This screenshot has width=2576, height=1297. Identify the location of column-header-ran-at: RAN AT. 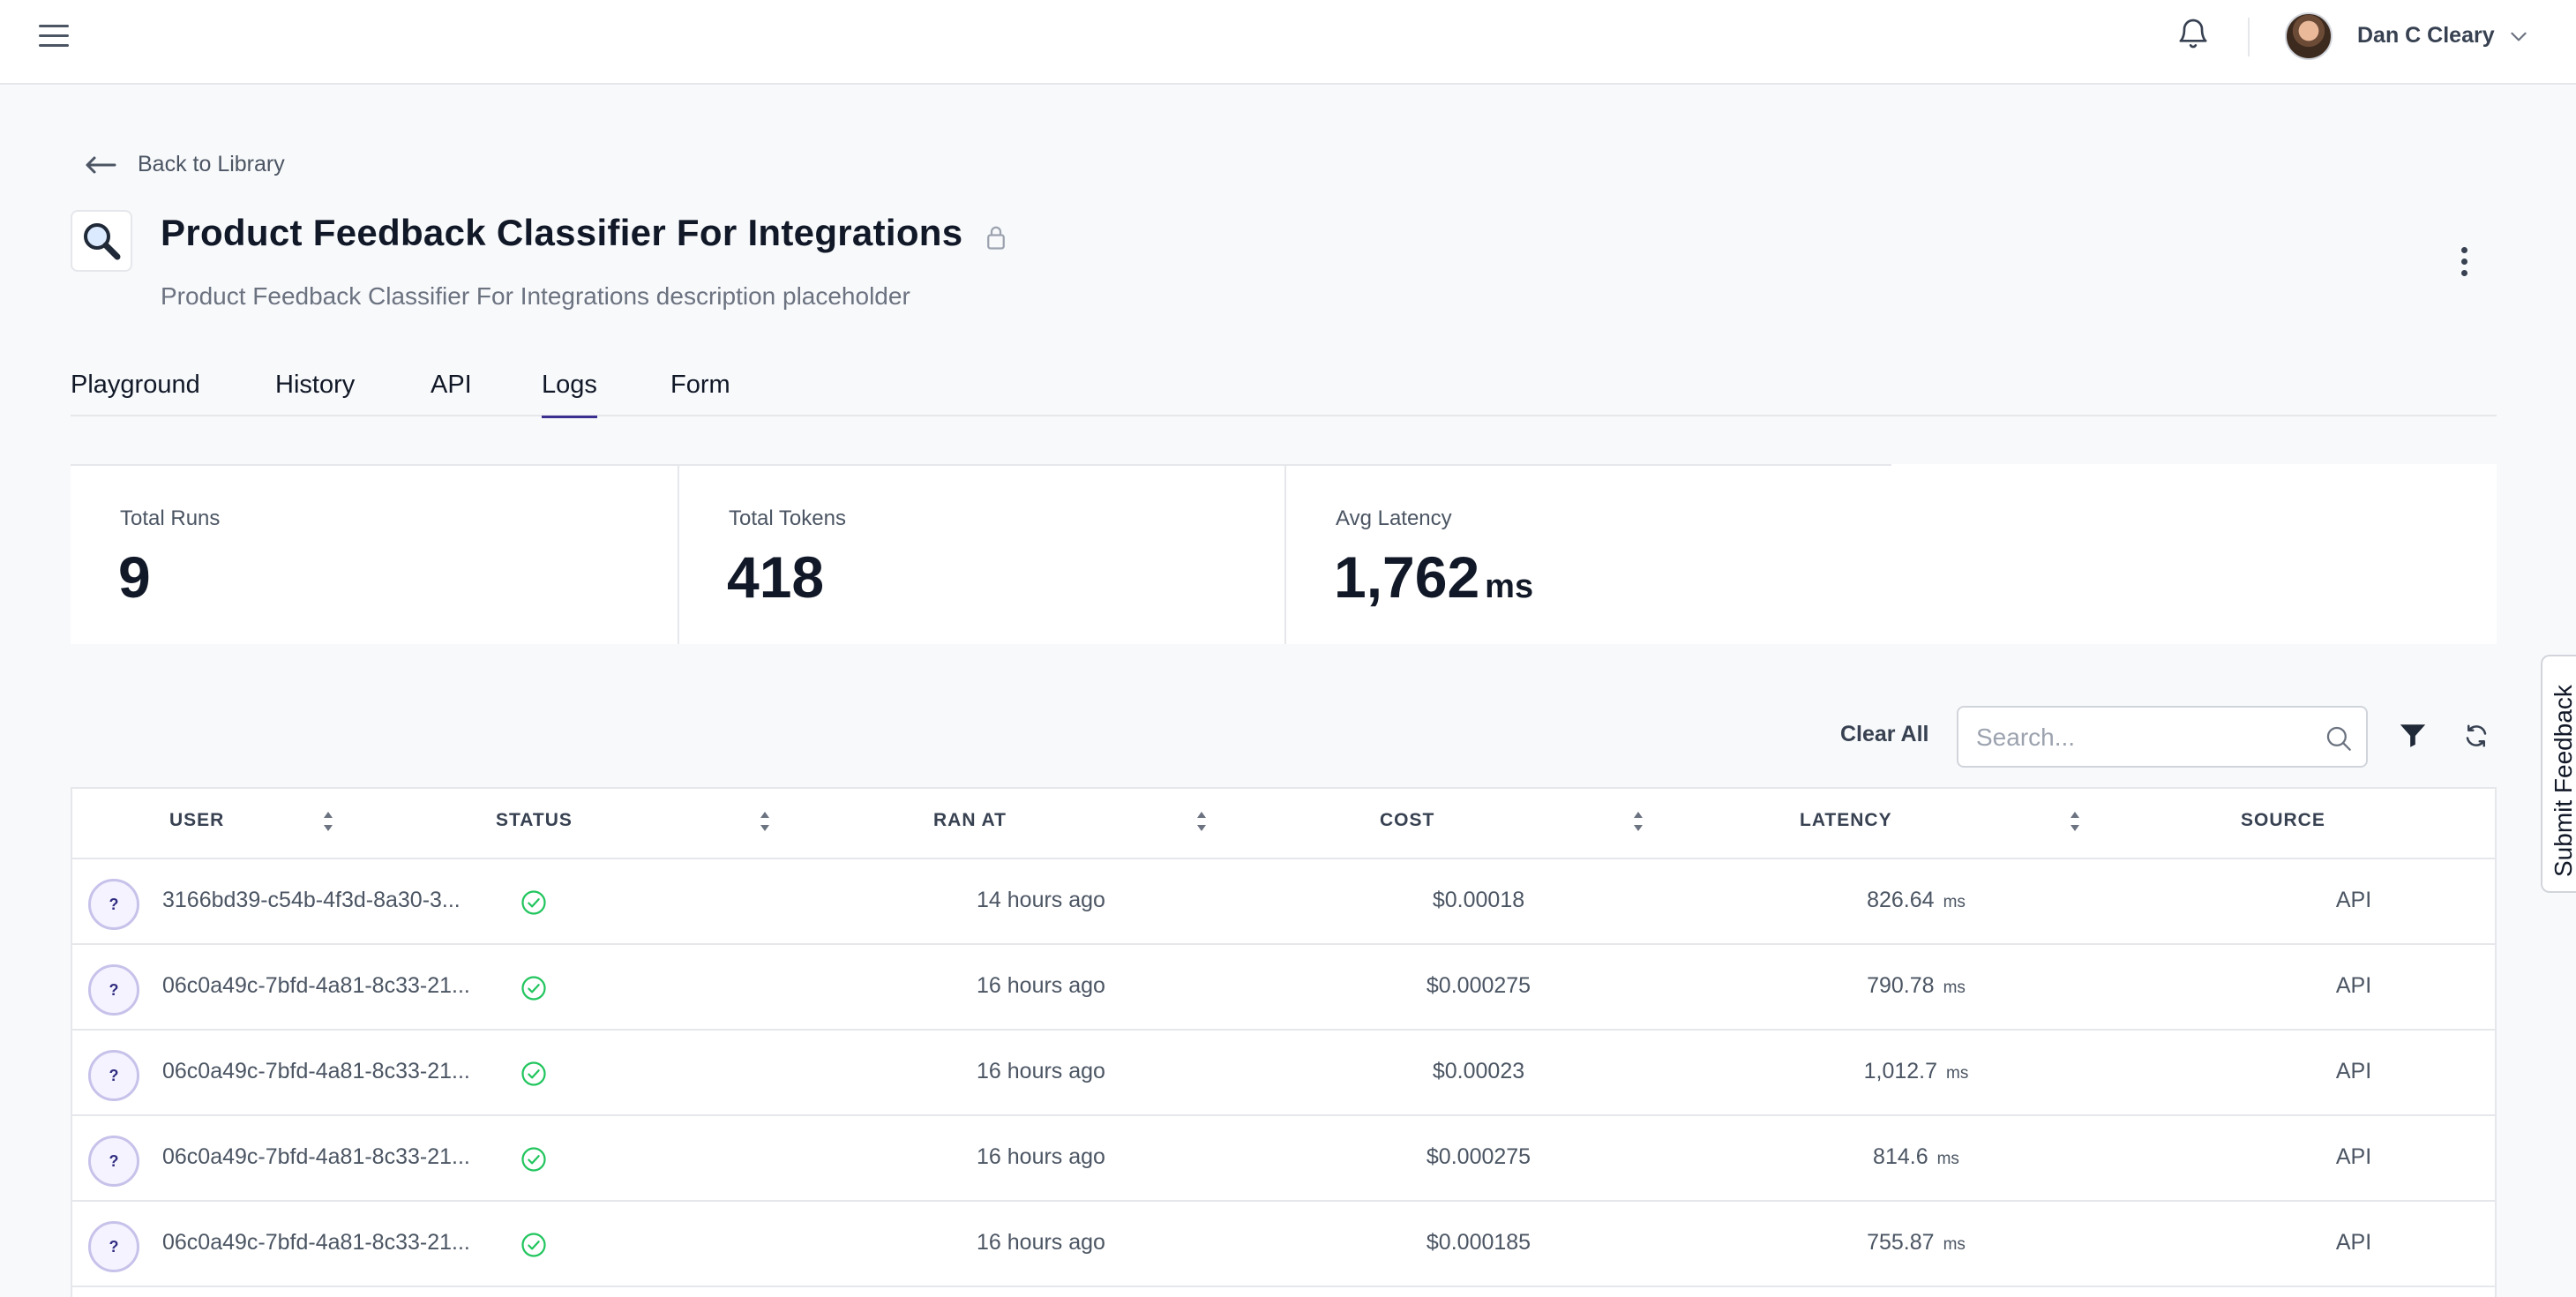
(970, 820).